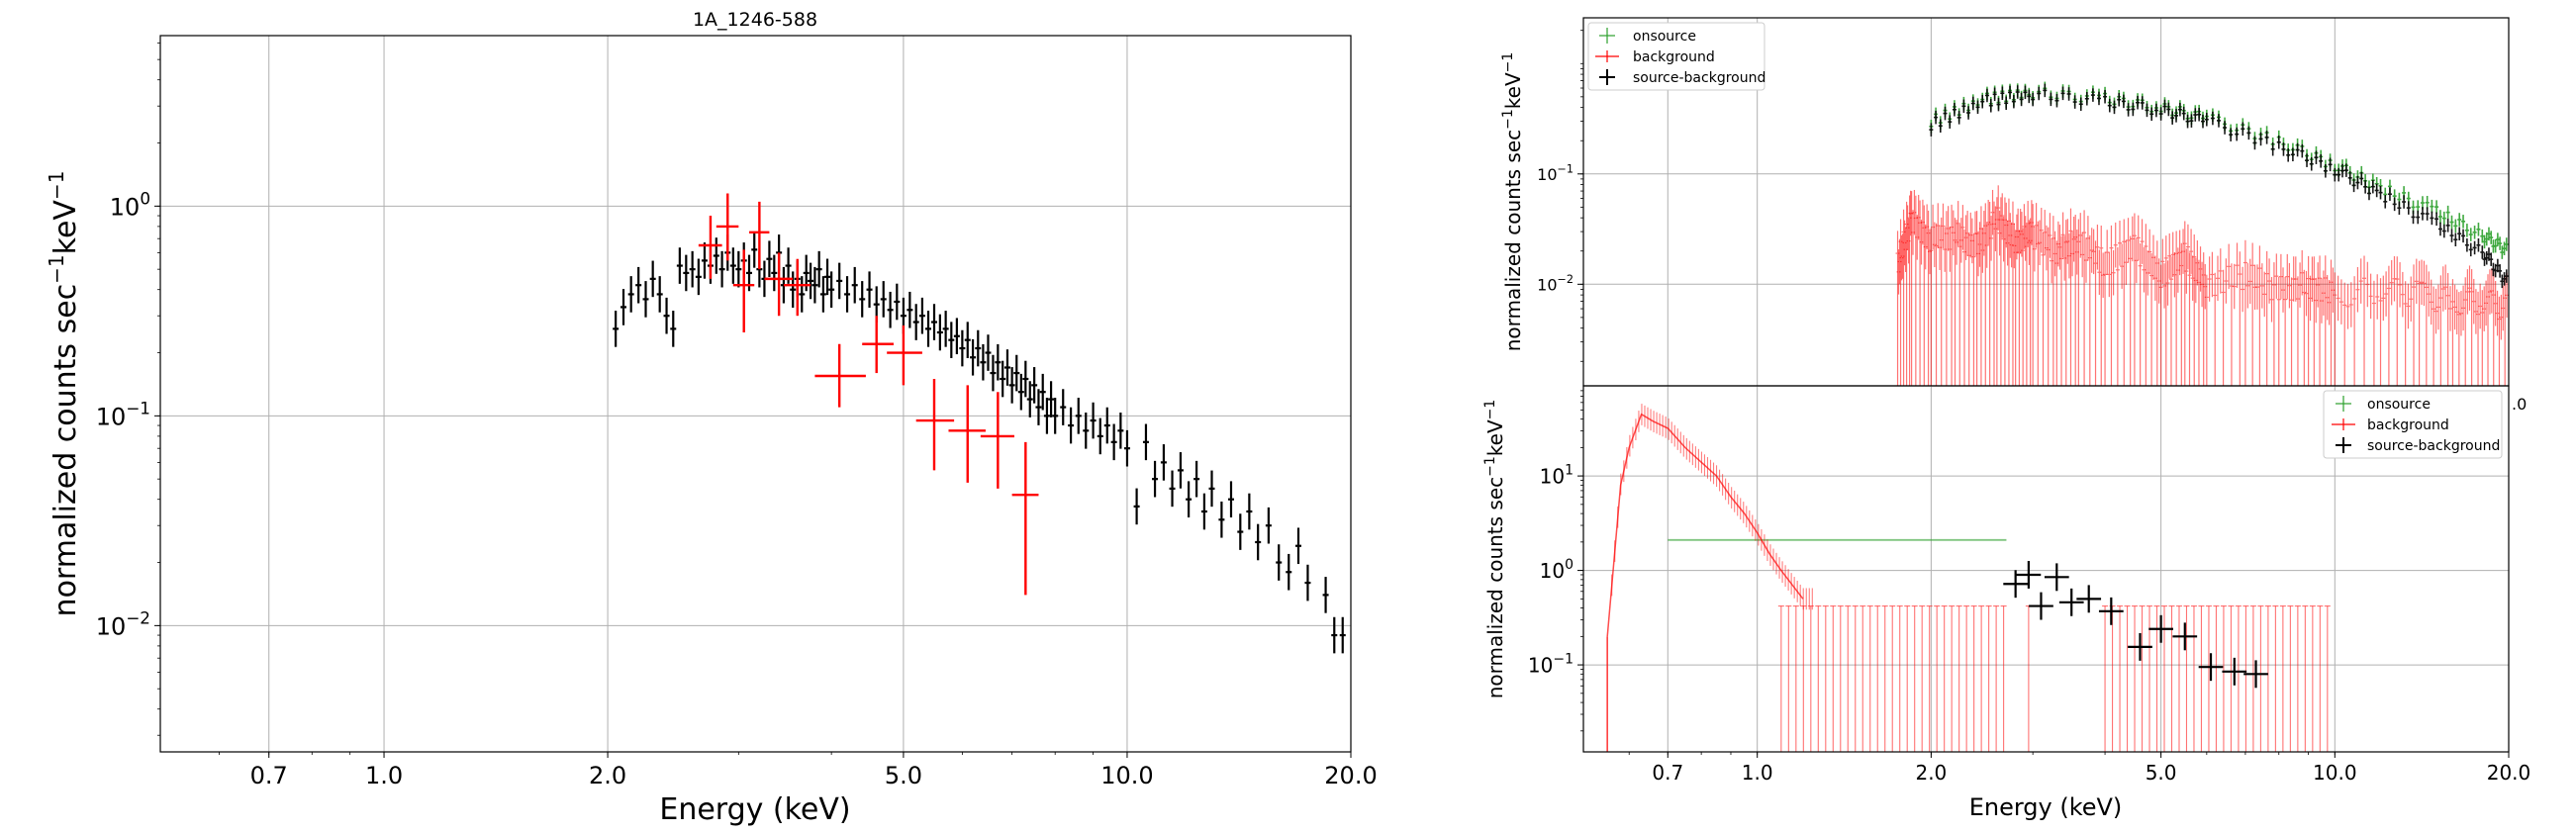 This screenshot has height=834, width=2576. What do you see at coordinates (2335, 773) in the screenshot?
I see `bottom-right-x-tick-label: 10.0` at bounding box center [2335, 773].